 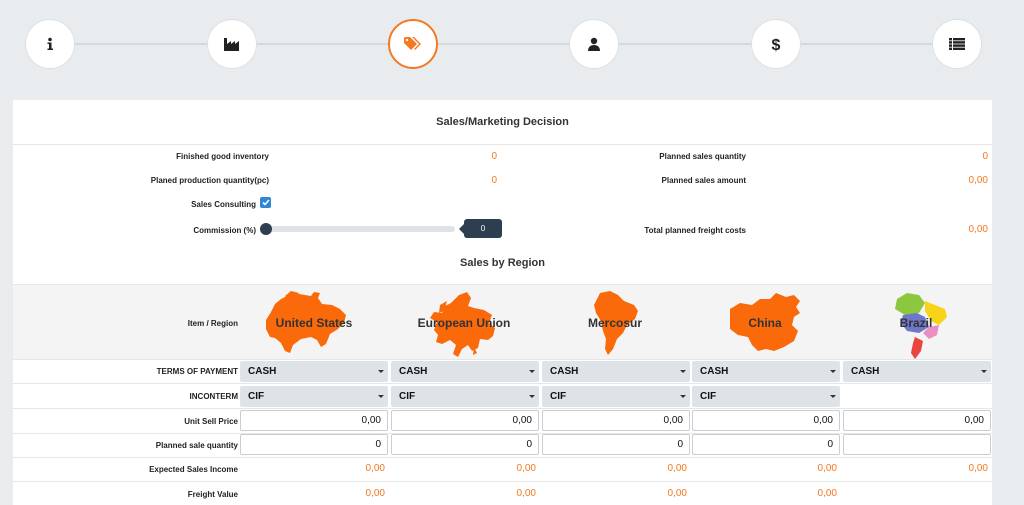 I want to click on tags-icon, so click(x=412, y=43).